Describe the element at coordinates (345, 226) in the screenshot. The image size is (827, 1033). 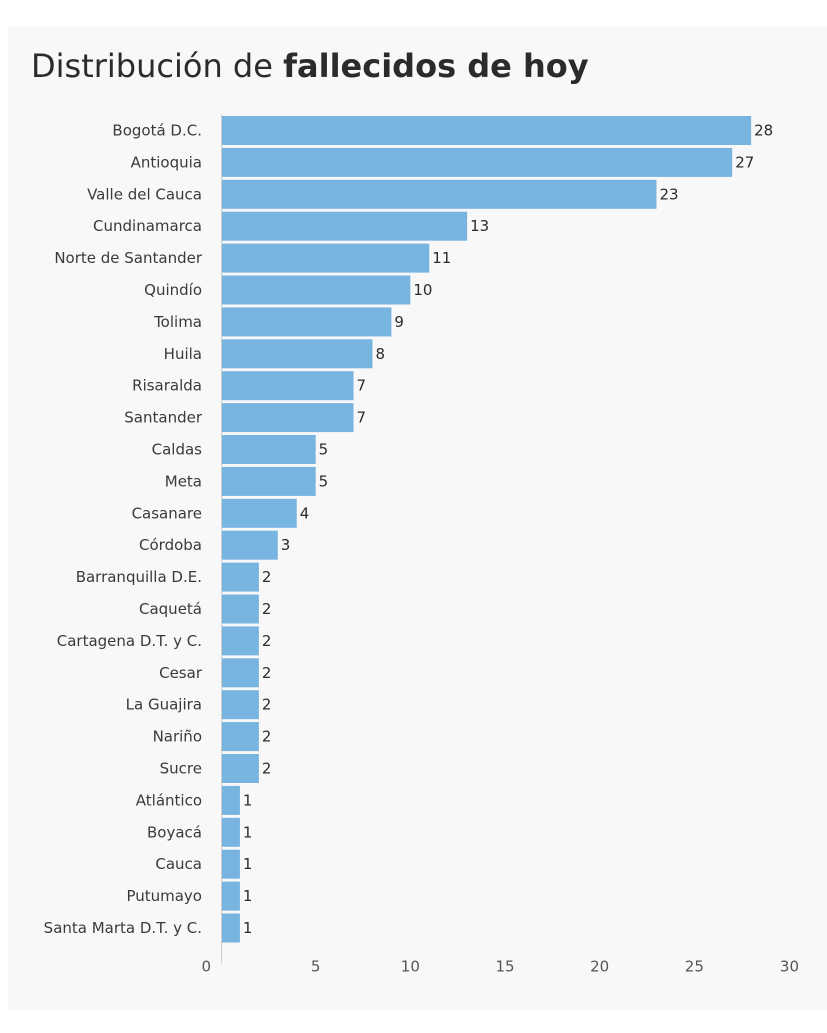
I see `bar-cundinamarca` at that location.